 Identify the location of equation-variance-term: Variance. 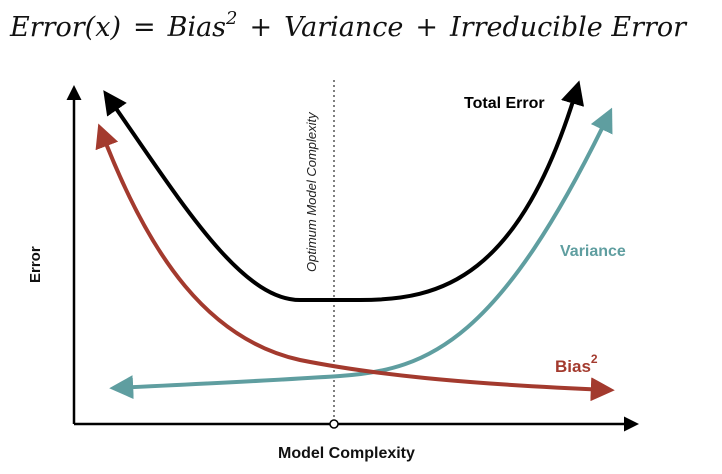
(343, 27).